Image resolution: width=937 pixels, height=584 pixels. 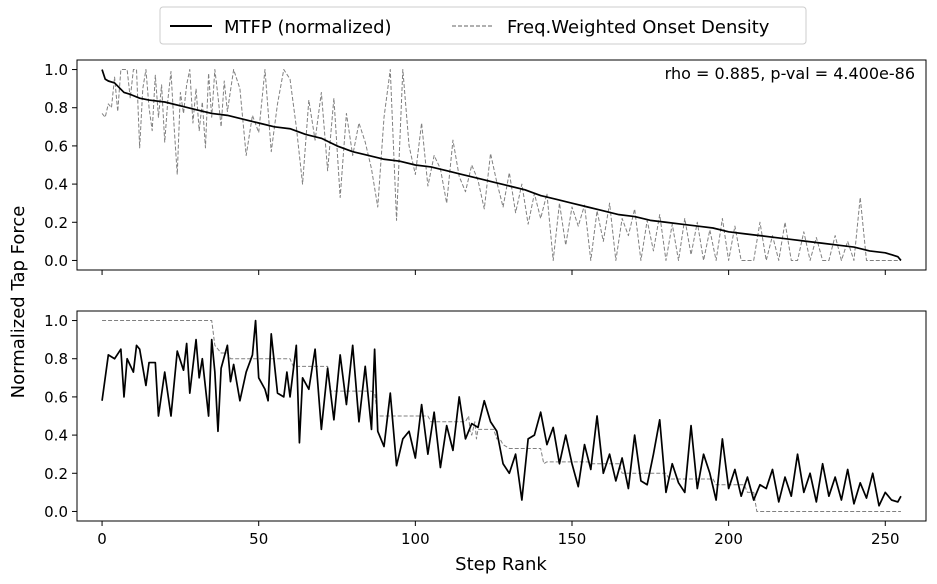 I want to click on top-y-ticks: 0.0 0.2 0.4 0.6 0.8 1.0, so click(x=60, y=165).